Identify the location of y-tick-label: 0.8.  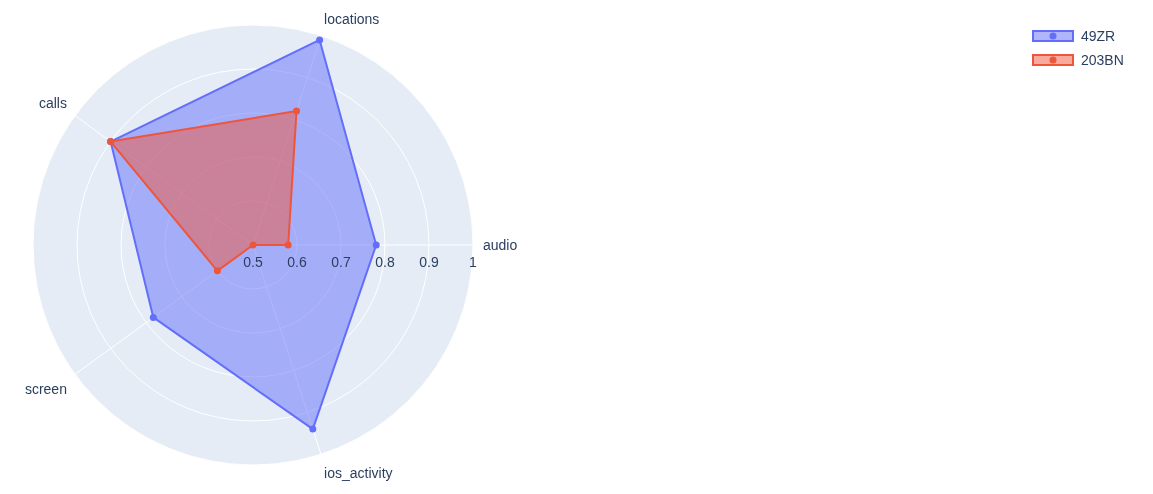
(385, 262).